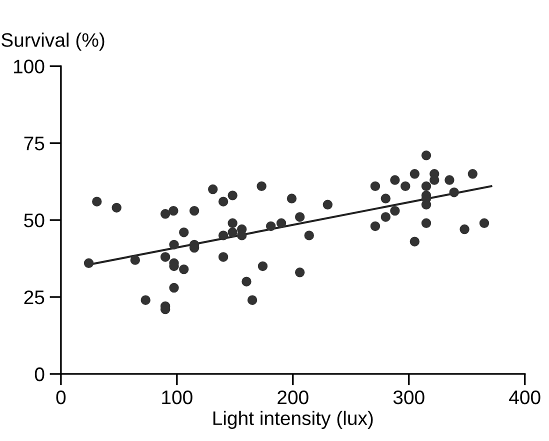  I want to click on x-tick-label: 0, so click(61, 397).